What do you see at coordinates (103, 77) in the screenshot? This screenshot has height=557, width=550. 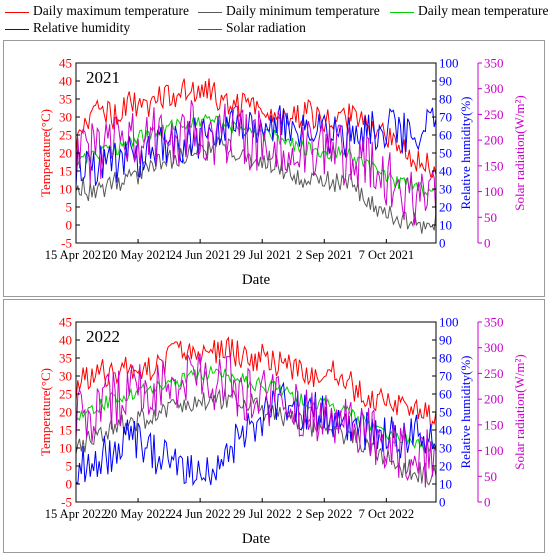 I see `chart-title: 2021` at bounding box center [103, 77].